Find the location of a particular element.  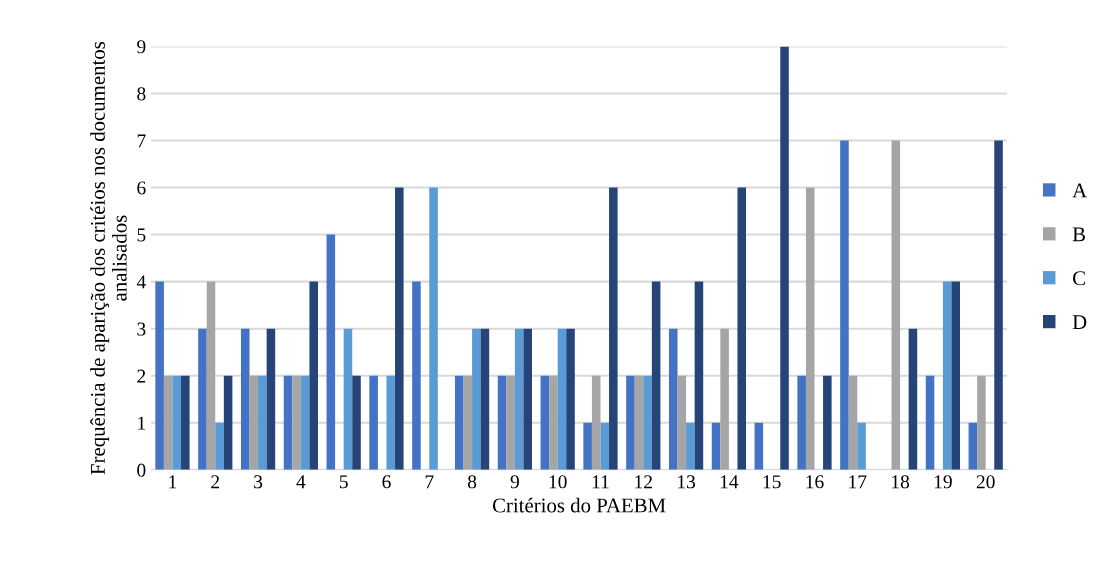

x-tick-label: 8 is located at coordinates (472, 482).